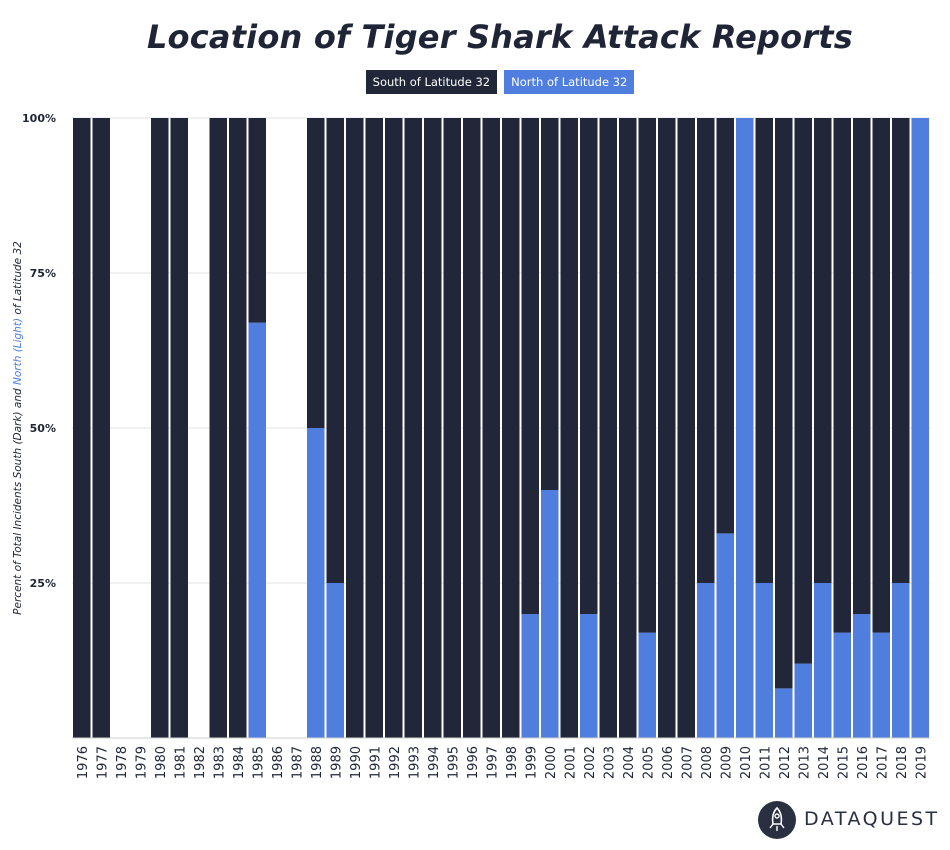 The width and height of the screenshot is (950, 850). I want to click on bar-south-2003, so click(608, 428).